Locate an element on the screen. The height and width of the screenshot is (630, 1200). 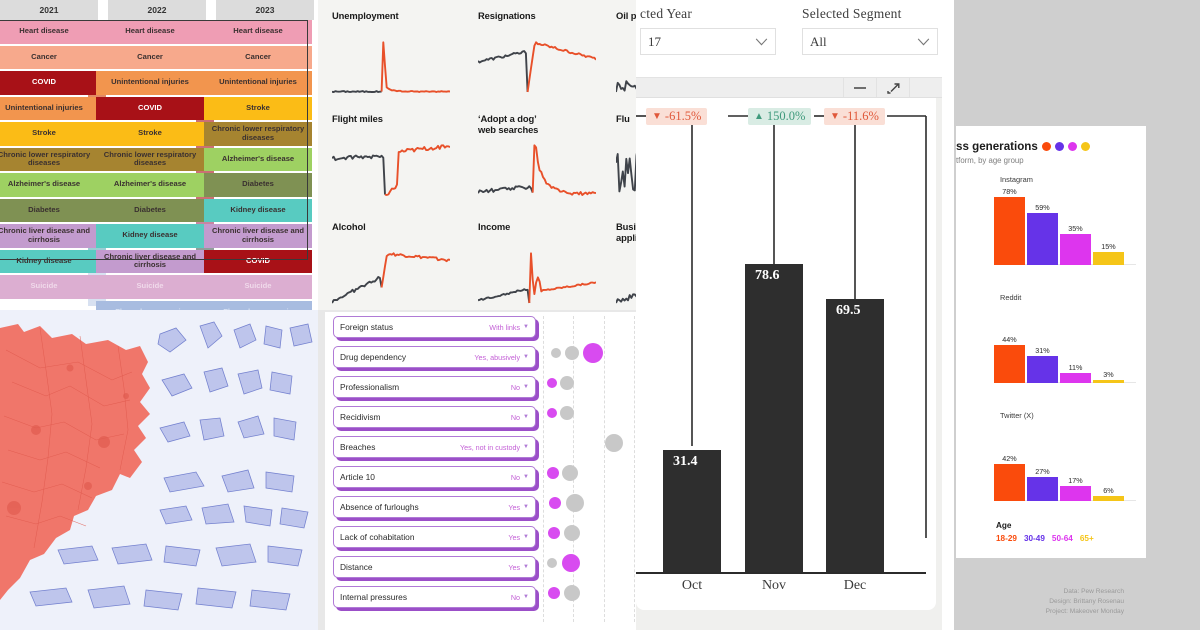
bump-cell: Cancer is located at coordinates (258, 57).